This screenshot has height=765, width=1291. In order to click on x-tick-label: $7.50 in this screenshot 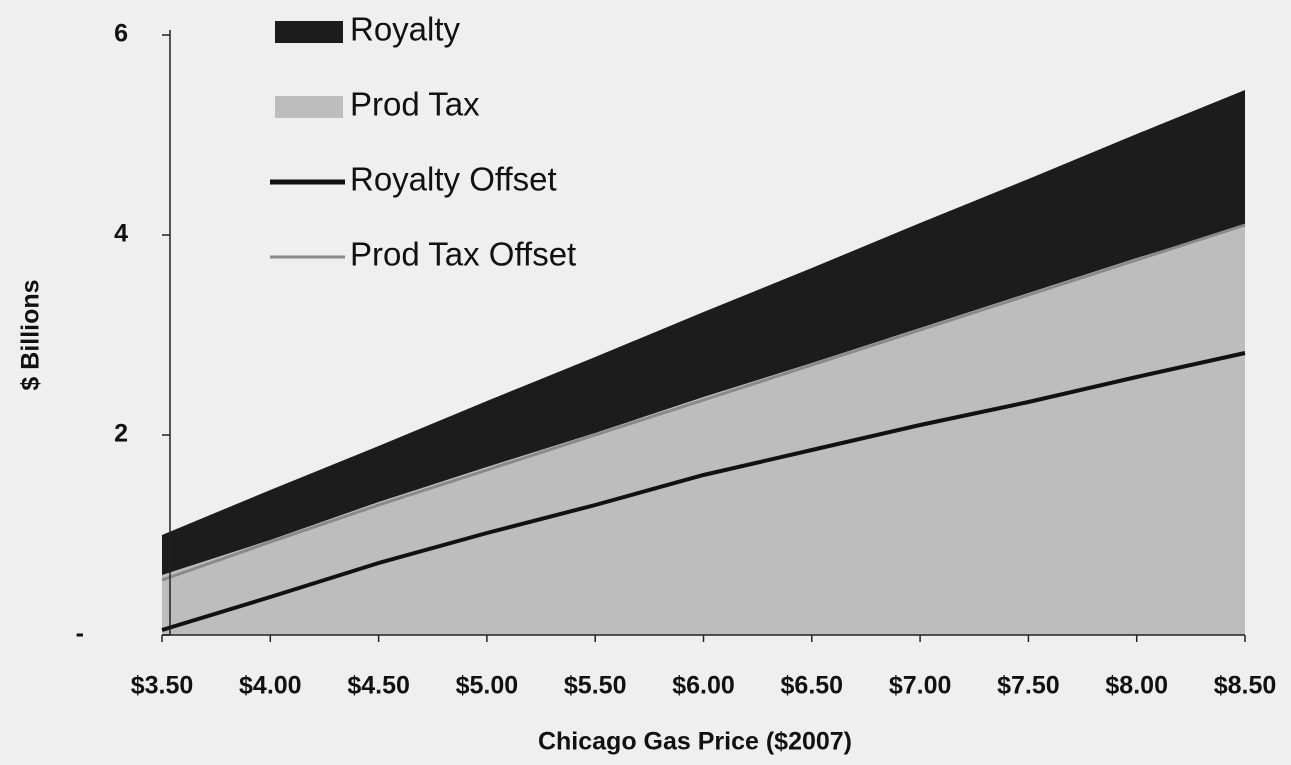, I will do `click(1028, 686)`.